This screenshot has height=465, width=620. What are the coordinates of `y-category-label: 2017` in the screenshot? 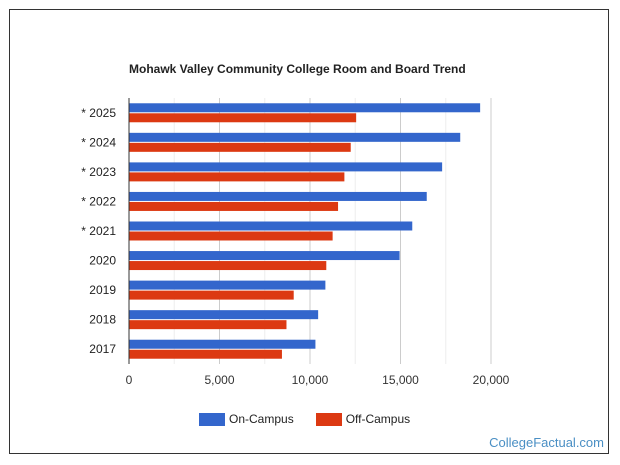 It's located at (102, 349).